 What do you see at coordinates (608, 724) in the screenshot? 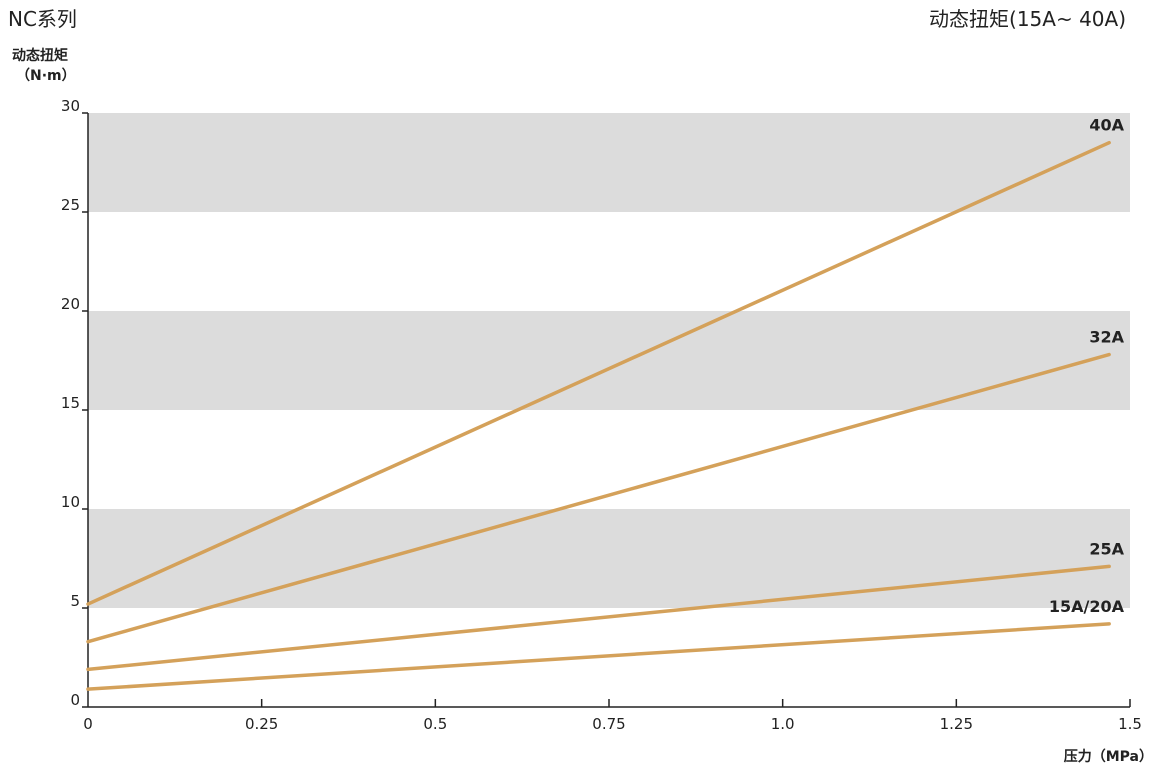
I see `x-tick-label-3: 0.75` at bounding box center [608, 724].